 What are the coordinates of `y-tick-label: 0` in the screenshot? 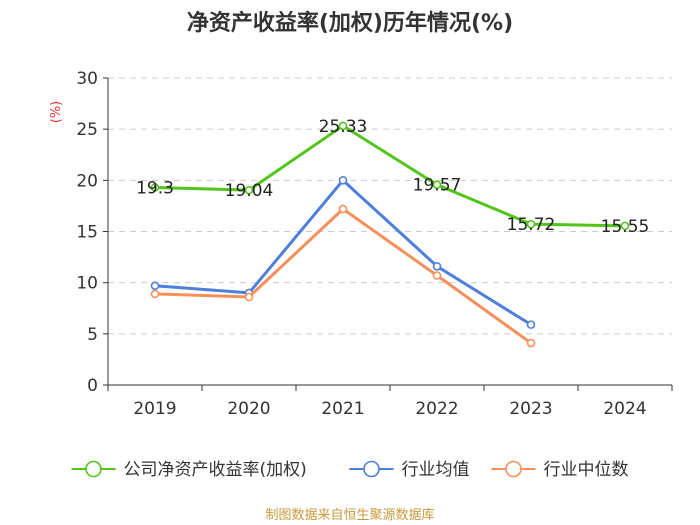 It's located at (92, 386).